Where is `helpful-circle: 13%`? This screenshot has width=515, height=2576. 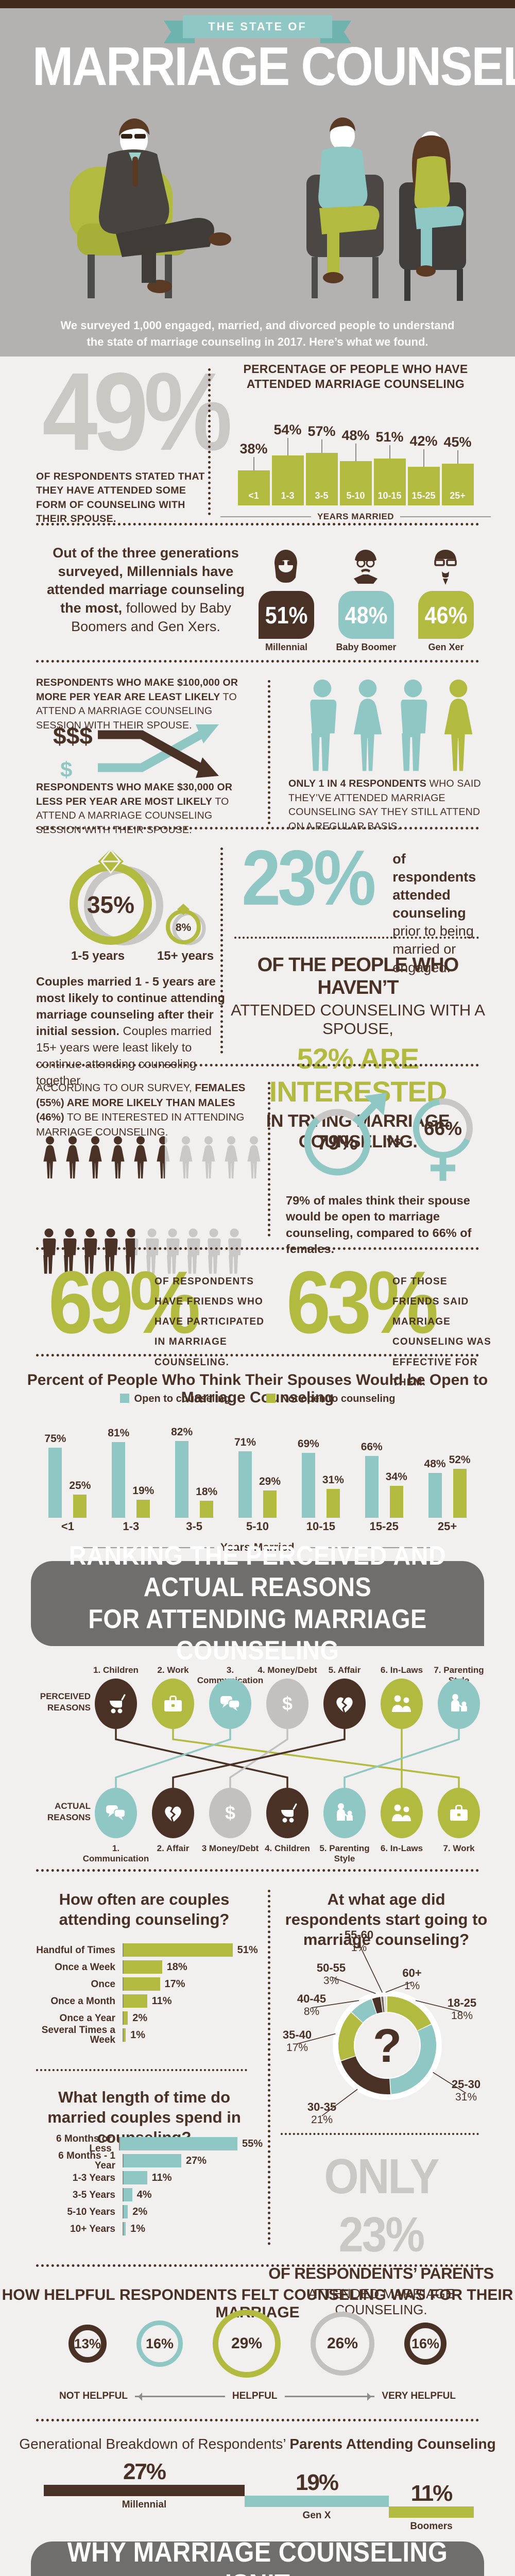 helpful-circle: 13% is located at coordinates (88, 2344).